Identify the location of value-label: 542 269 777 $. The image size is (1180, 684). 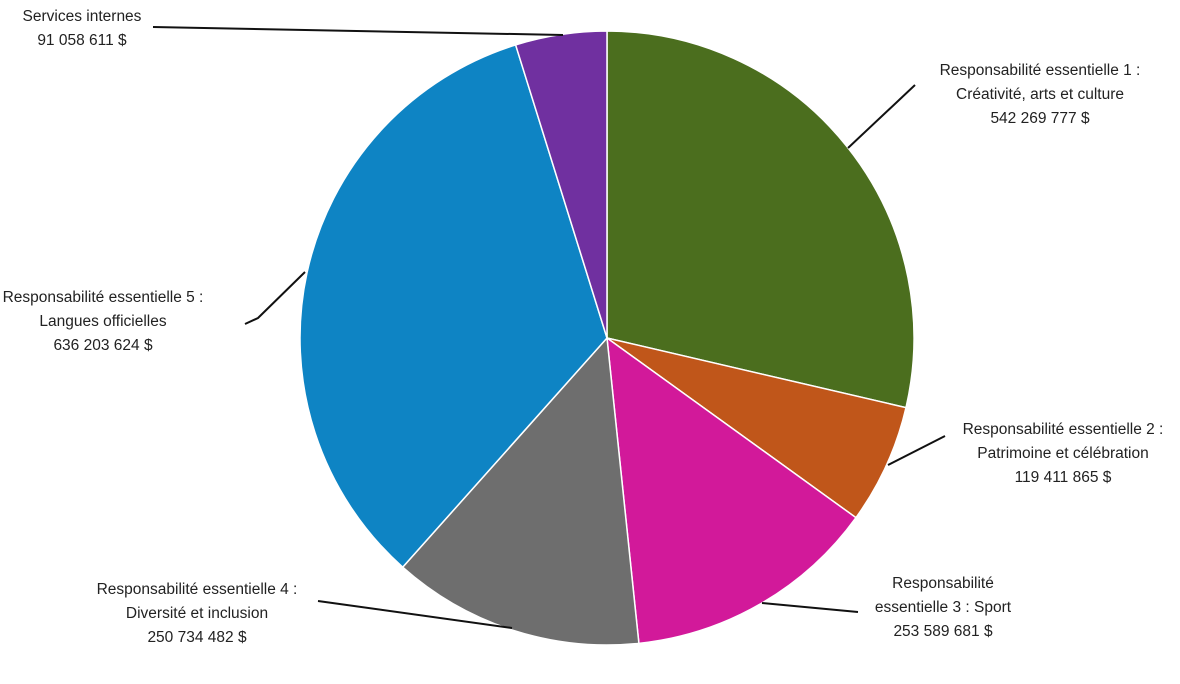
(1040, 118).